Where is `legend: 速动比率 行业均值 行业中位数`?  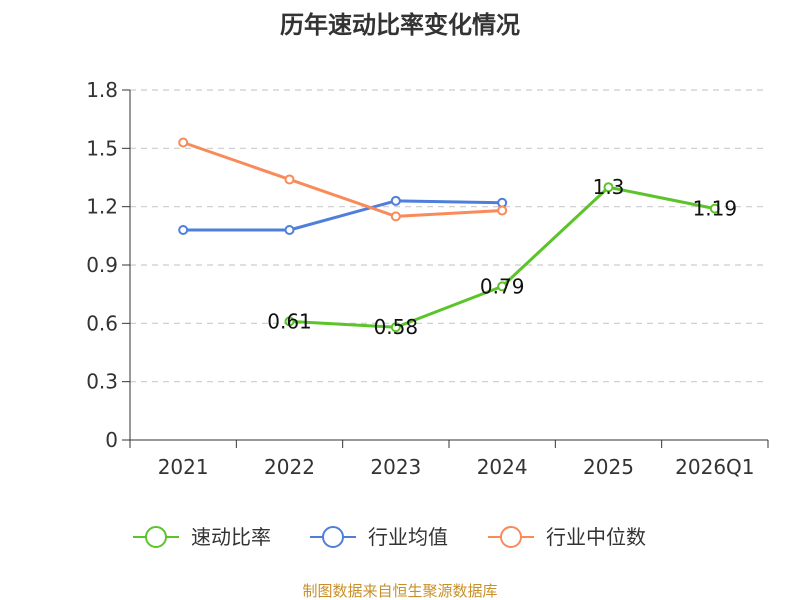 legend: 速动比率 行业均值 行业中位数 is located at coordinates (389, 537).